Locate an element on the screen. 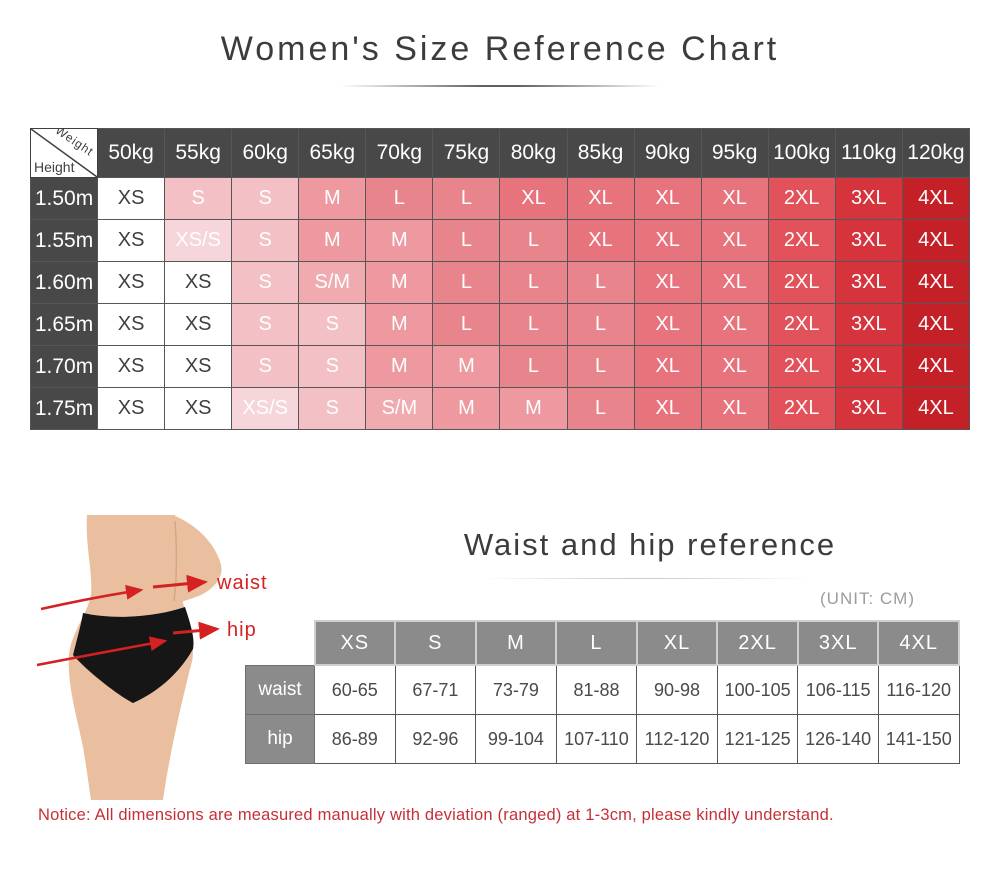  measure-value-cell: 112-120 is located at coordinates (677, 739).